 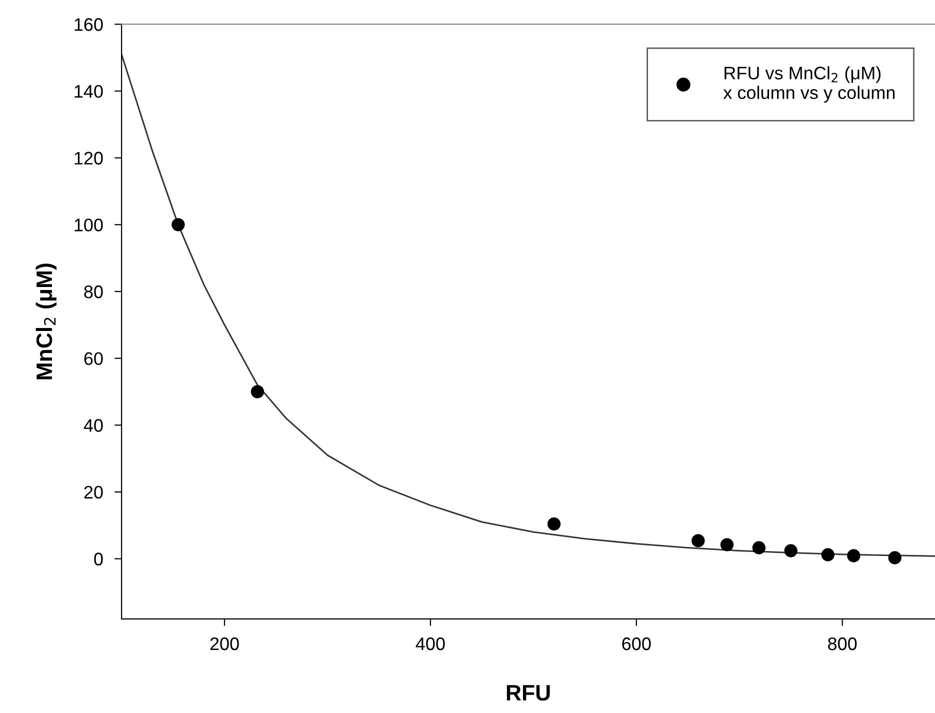 What do you see at coordinates (93, 492) in the screenshot?
I see `y-tick-label: 20` at bounding box center [93, 492].